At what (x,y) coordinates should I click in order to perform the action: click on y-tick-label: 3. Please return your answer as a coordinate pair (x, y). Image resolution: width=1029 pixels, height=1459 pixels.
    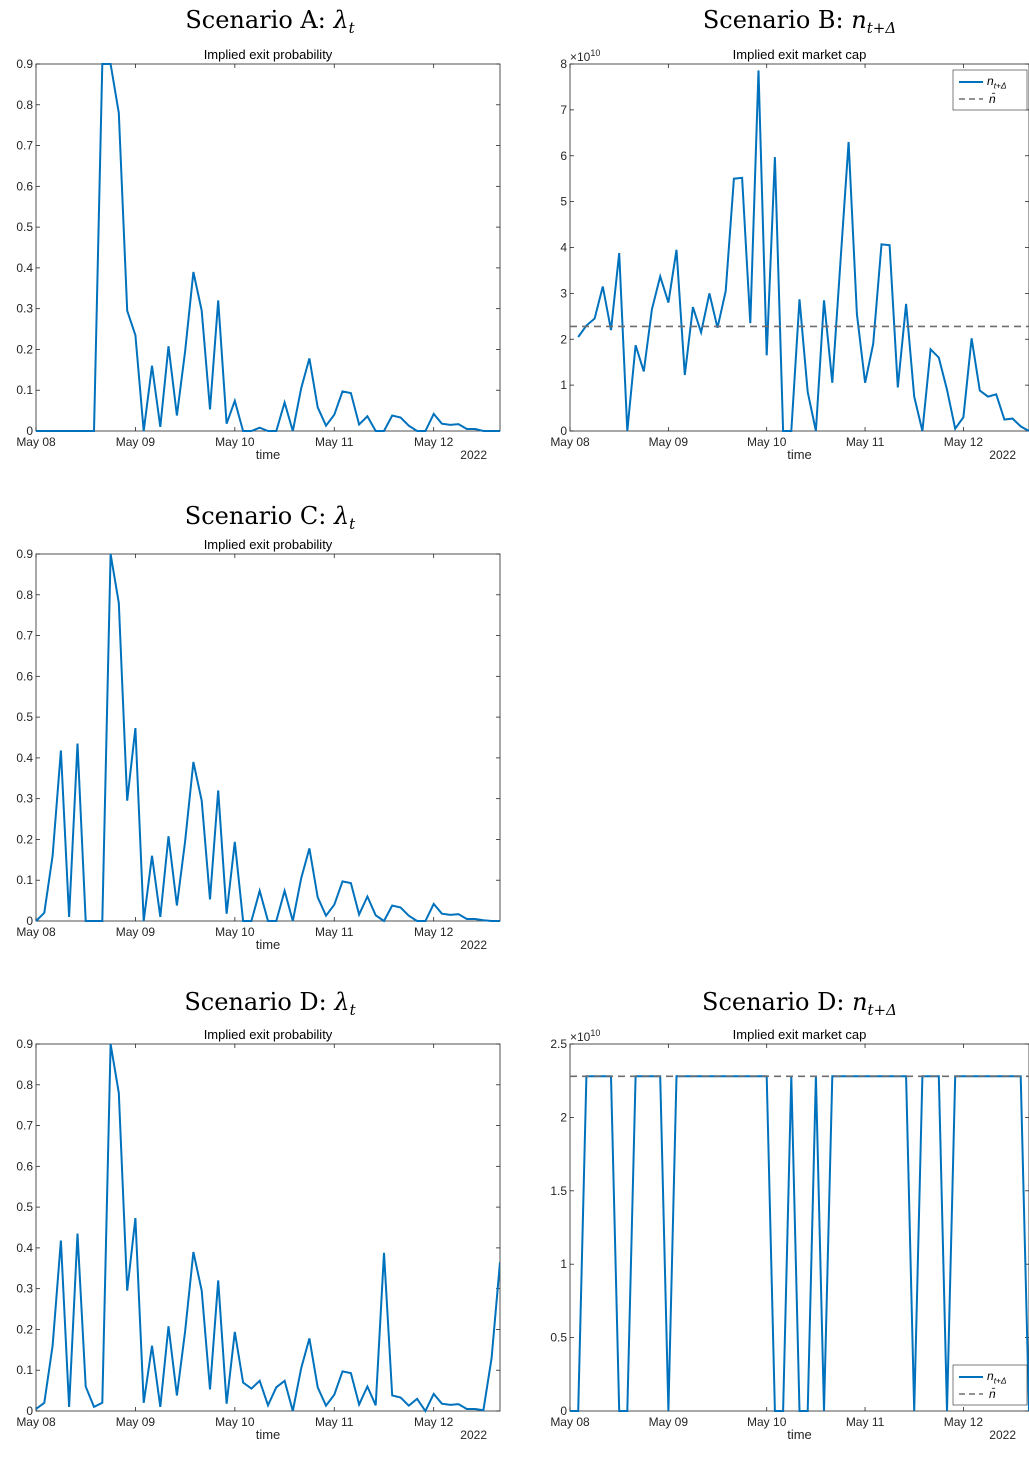
    Looking at the image, I should click on (563, 293).